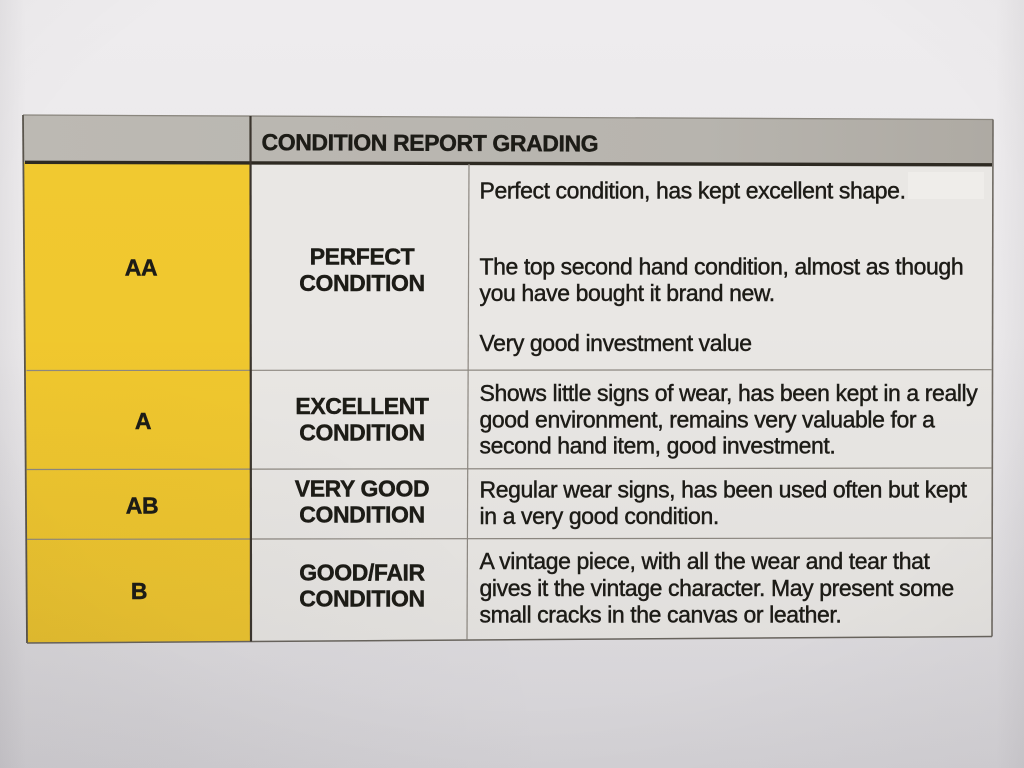  What do you see at coordinates (141, 268) in the screenshot?
I see `svg-text: AA` at bounding box center [141, 268].